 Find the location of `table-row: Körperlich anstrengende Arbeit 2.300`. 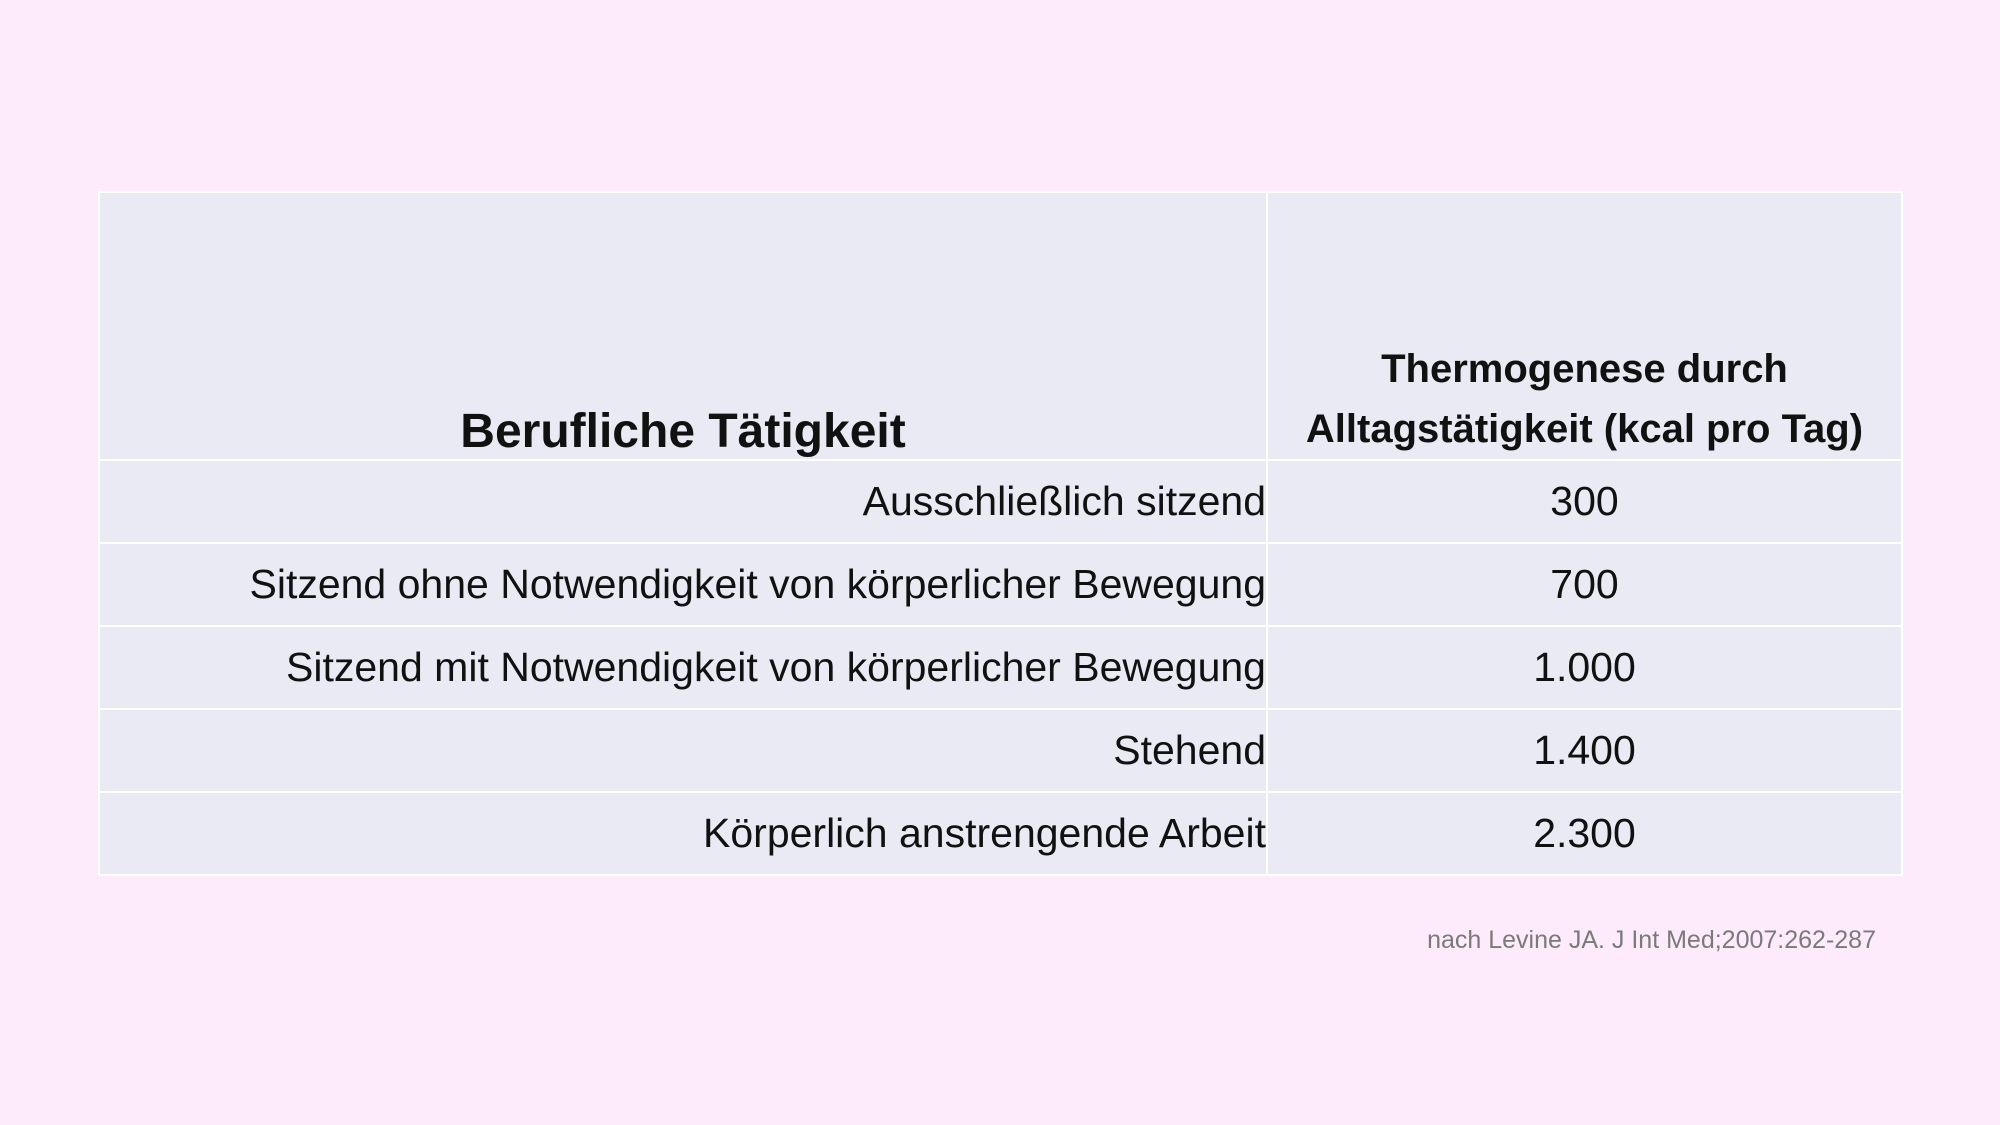

table-row: Körperlich anstrengende Arbeit 2.300 is located at coordinates (1000, 833).